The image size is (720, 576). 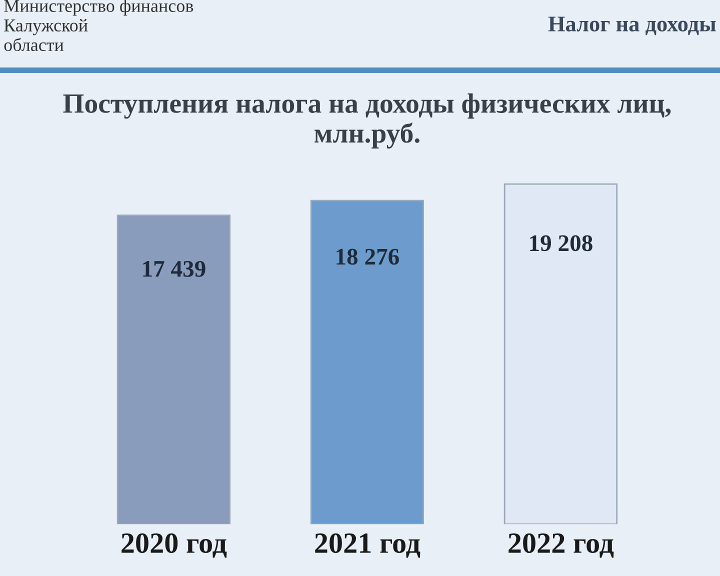 I want to click on x-tick-label: 2022 год, so click(x=561, y=545).